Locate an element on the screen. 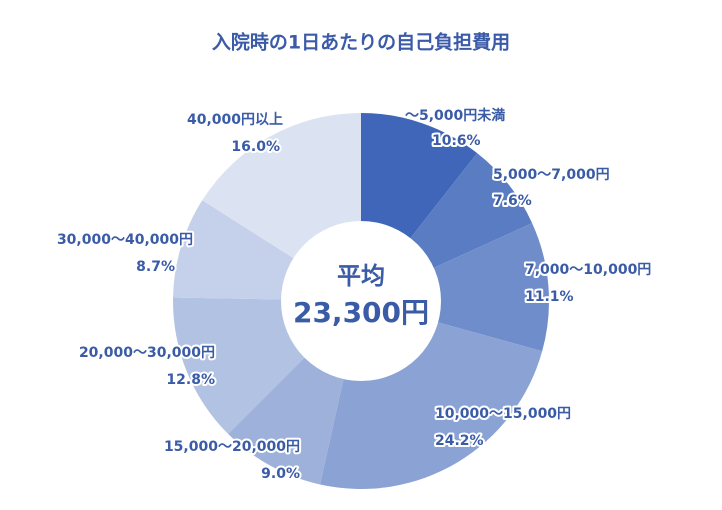 This screenshot has width=722, height=510. value-label: 8.7% is located at coordinates (155, 267).